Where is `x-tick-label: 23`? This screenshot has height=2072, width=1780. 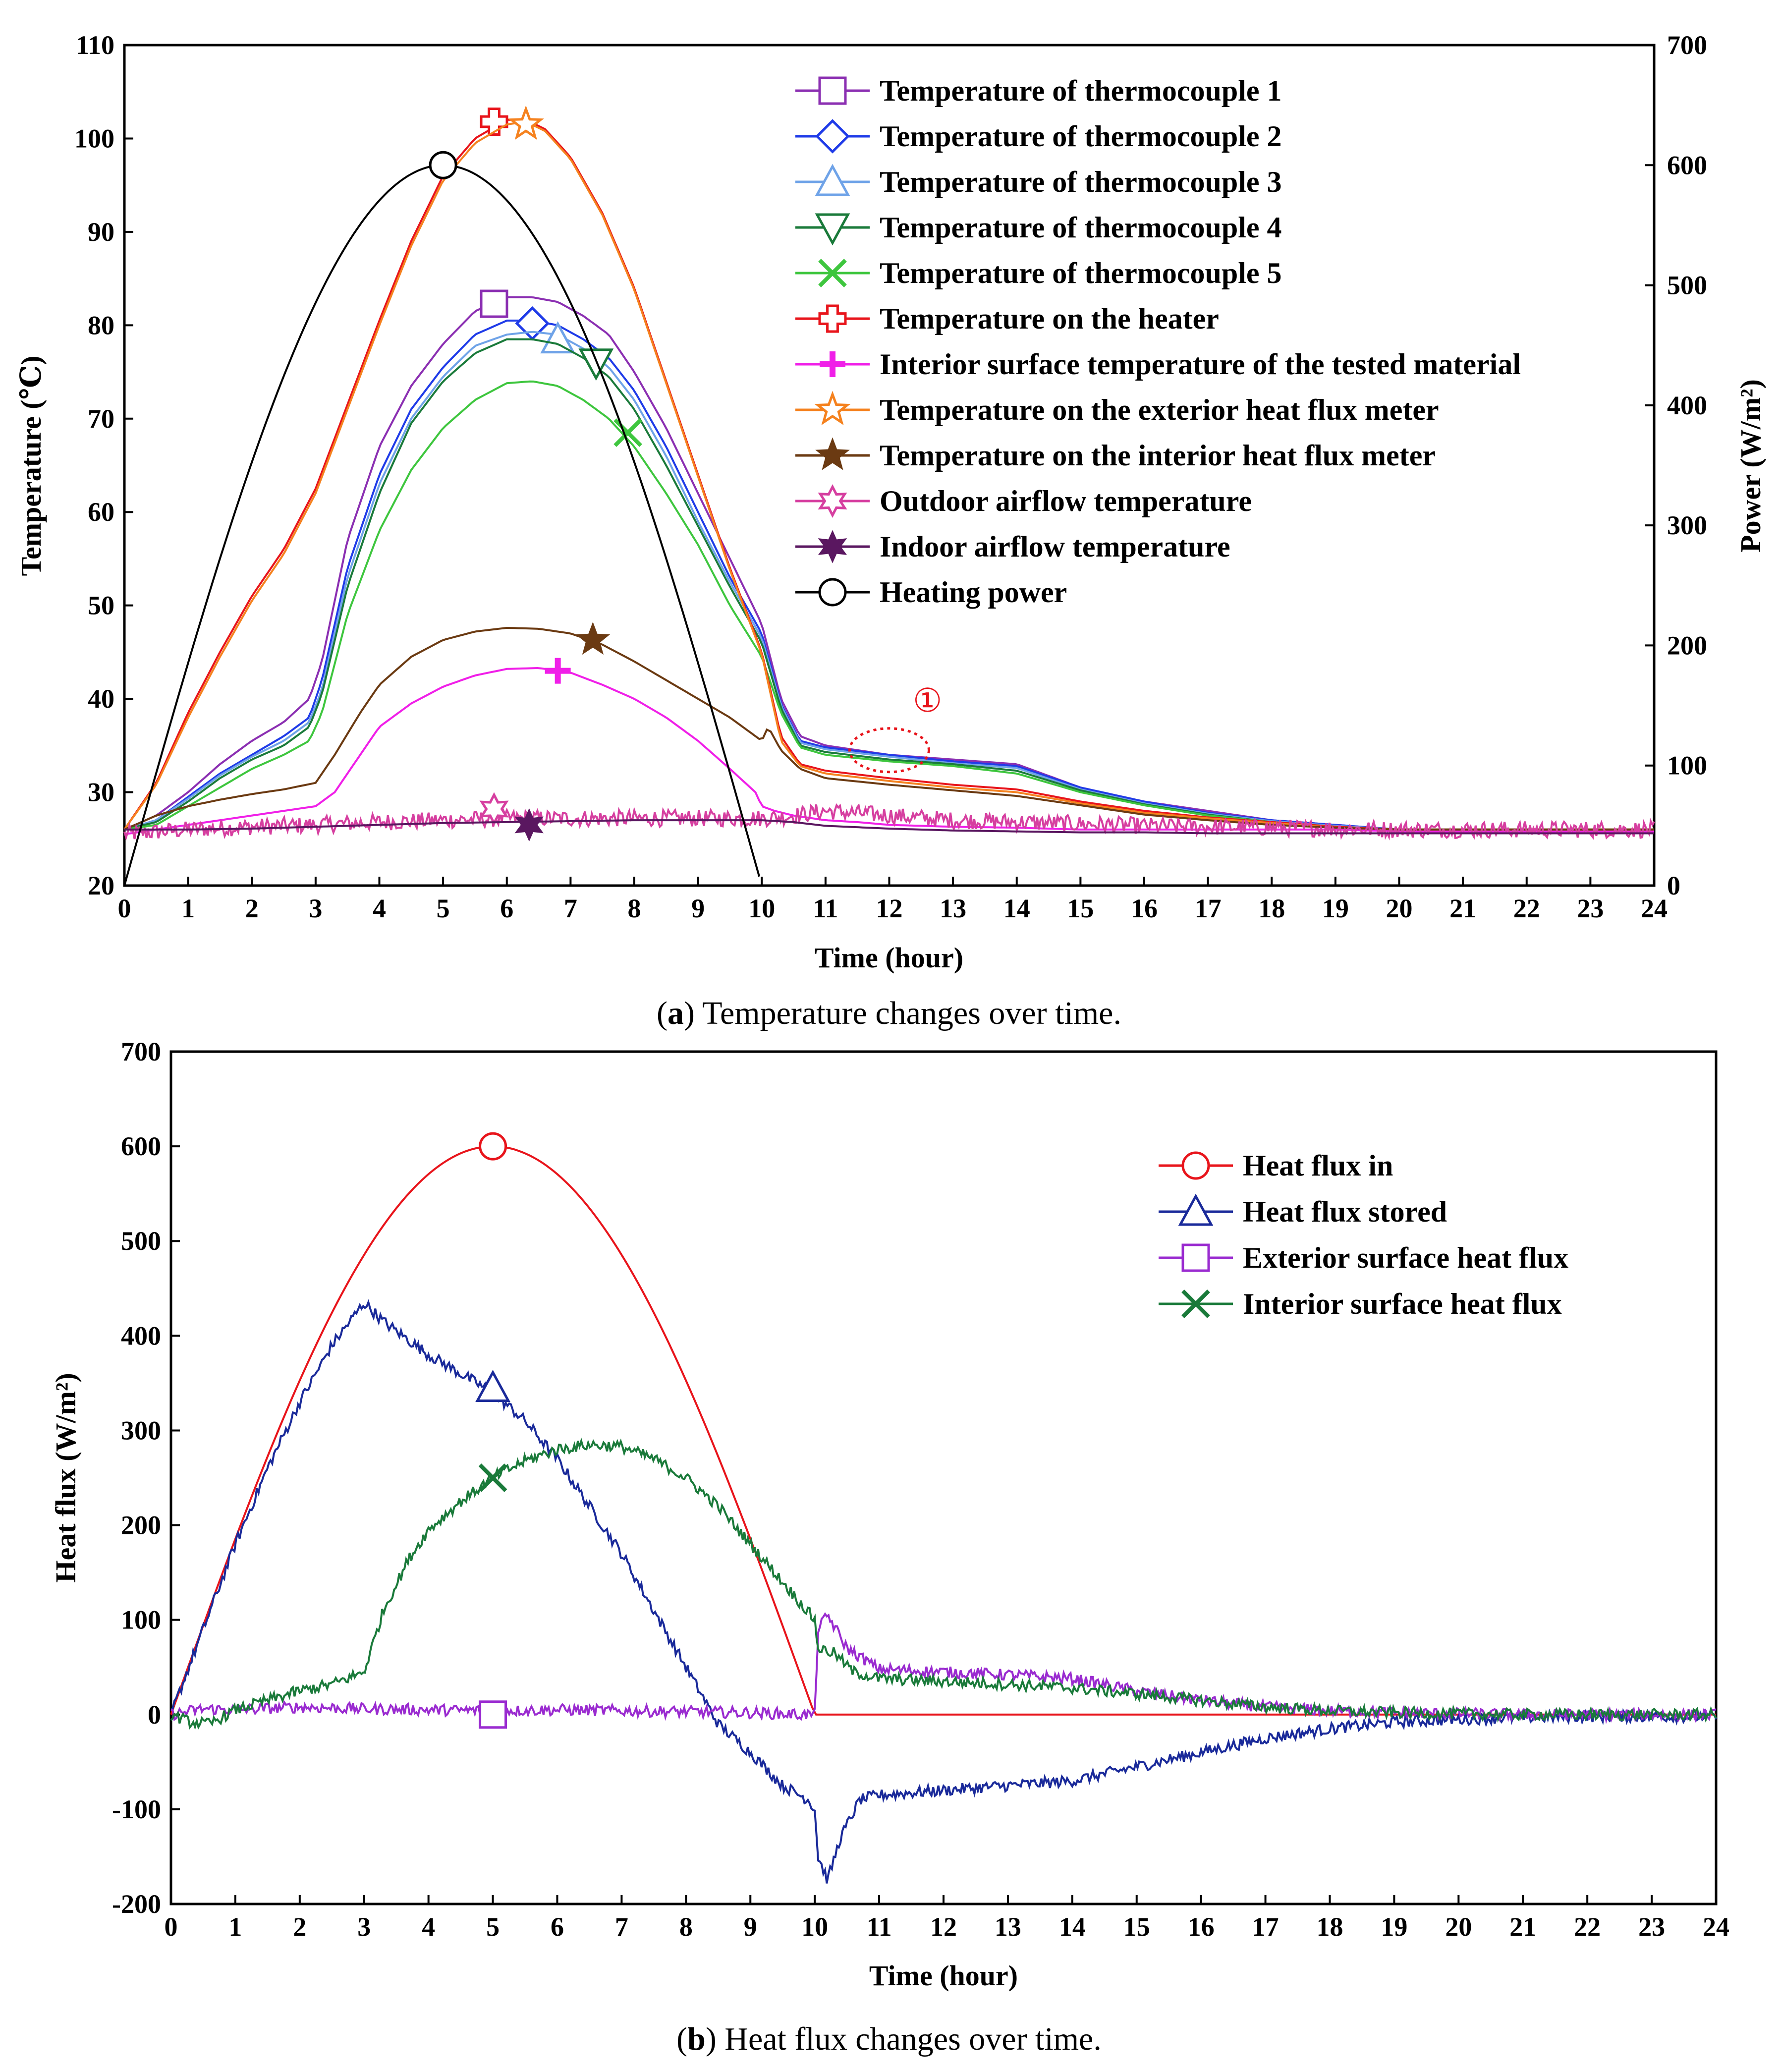
x-tick-label: 23 is located at coordinates (1651, 1927).